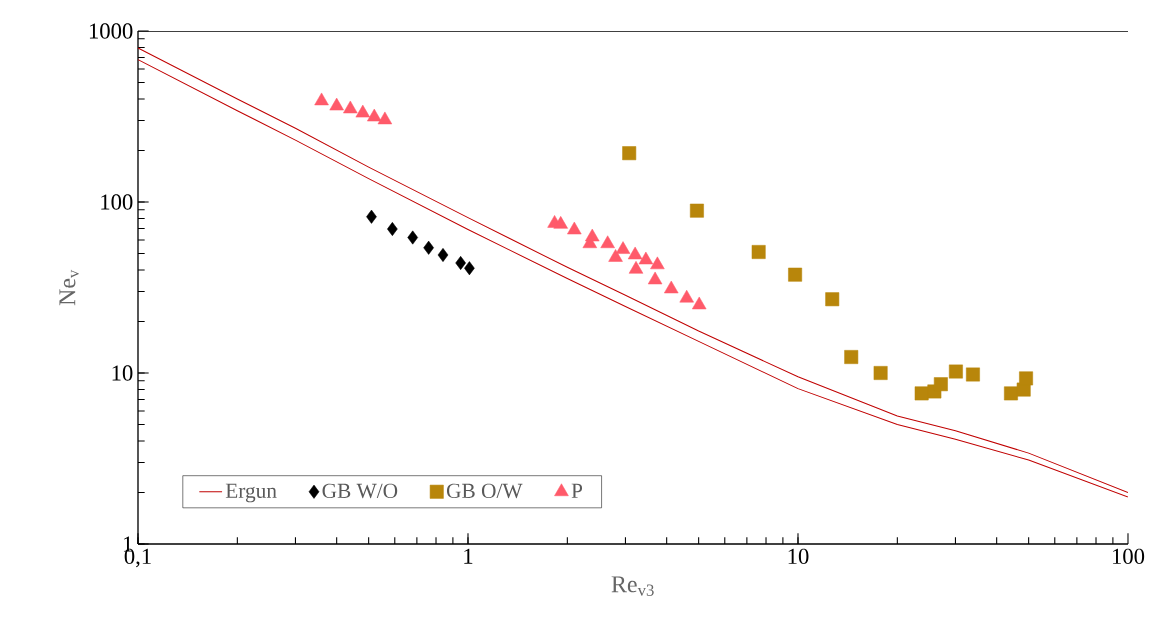  Describe the element at coordinates (117, 202) in the screenshot. I see `y-tick-label: 100` at that location.